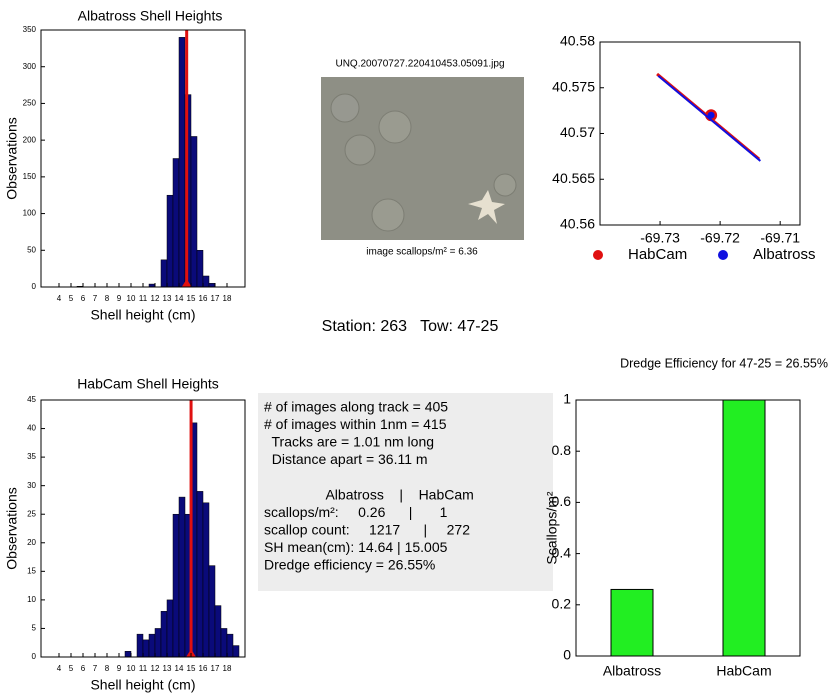 Image resolution: width=830 pixels, height=694 pixels. I want to click on y-tick-label: 250, so click(30, 103).